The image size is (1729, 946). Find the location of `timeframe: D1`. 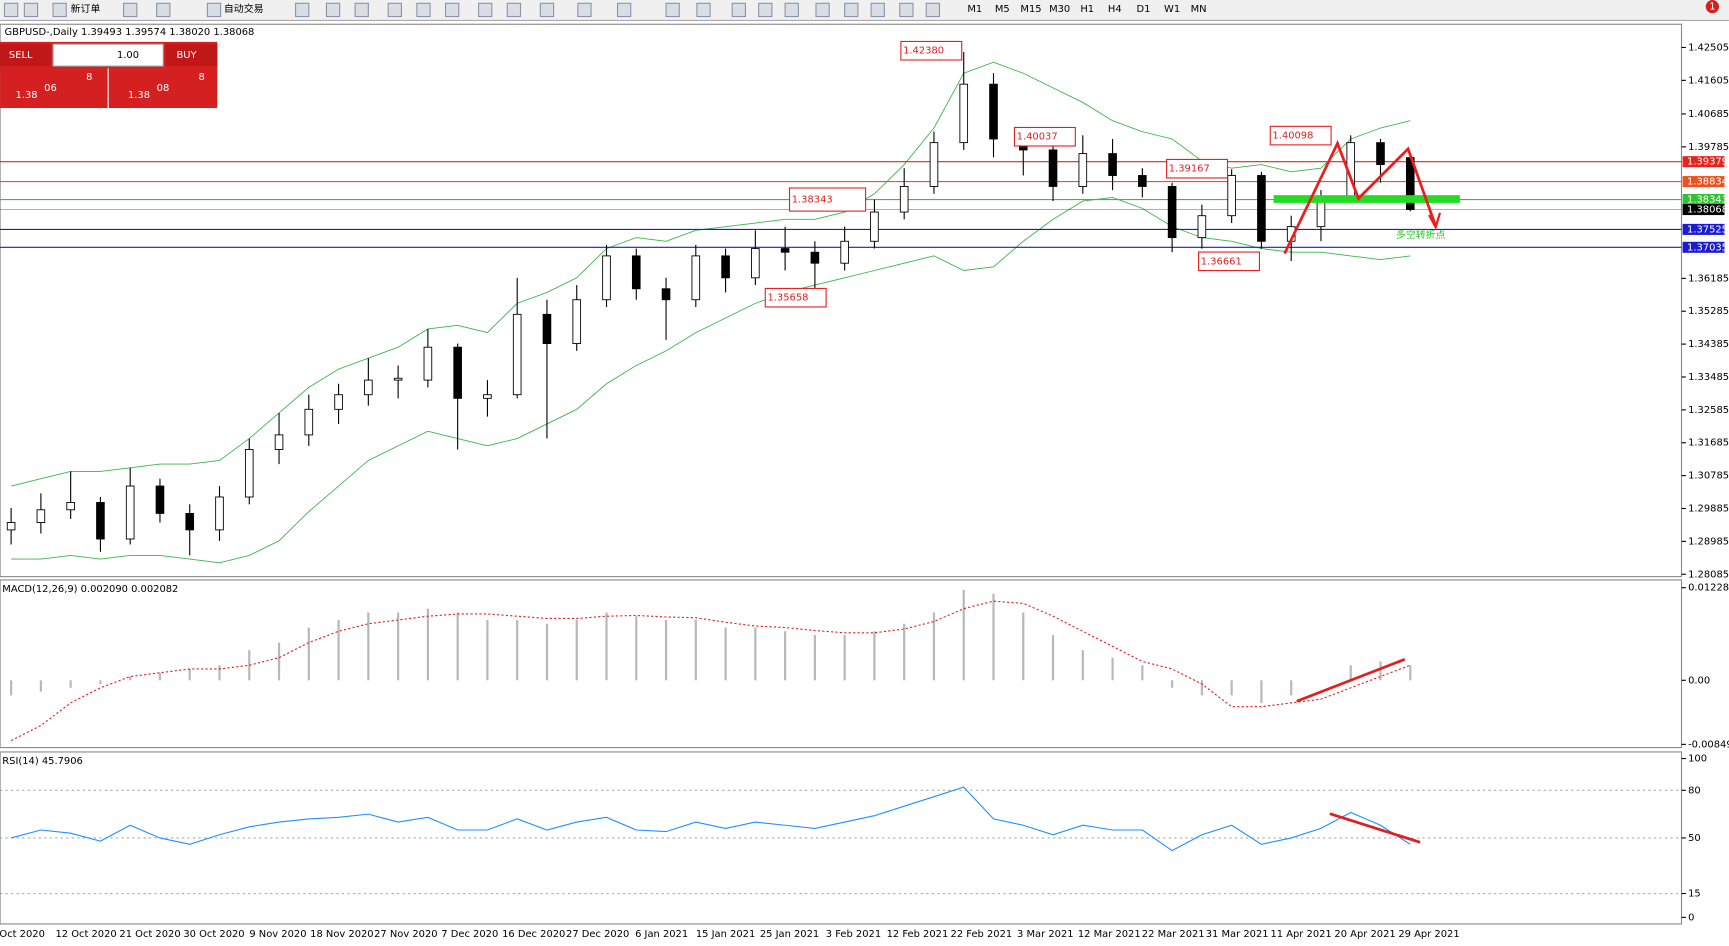

timeframe: D1 is located at coordinates (1143, 9).